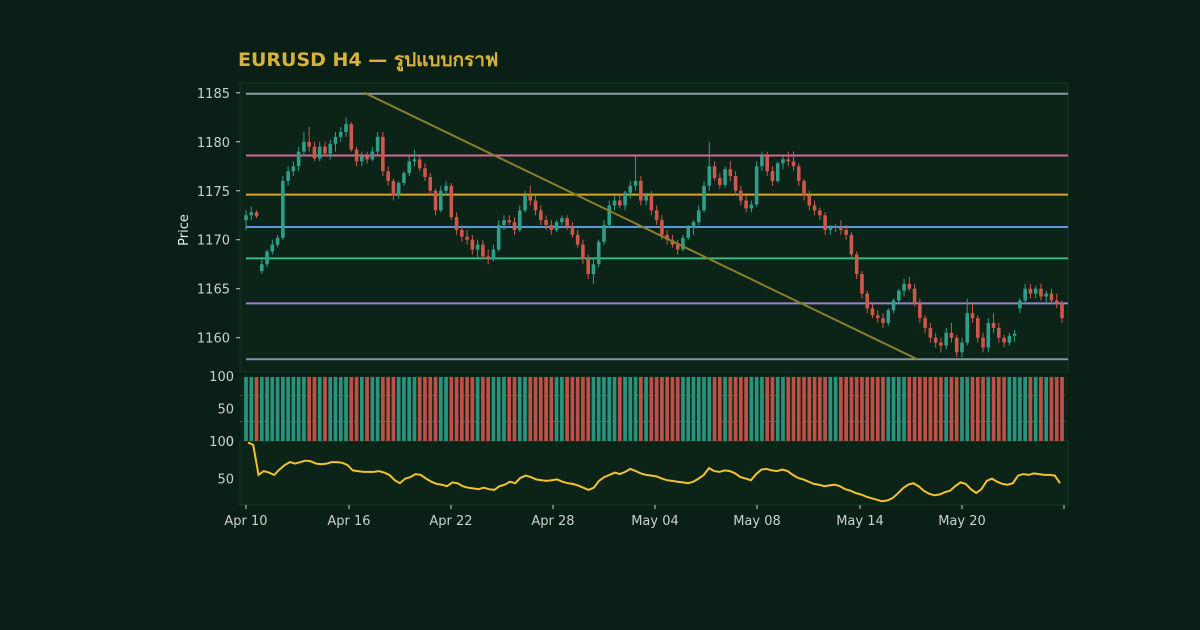 The width and height of the screenshot is (1200, 630). Describe the element at coordinates (450, 521) in the screenshot. I see `x-tick-label: Apr 22` at that location.